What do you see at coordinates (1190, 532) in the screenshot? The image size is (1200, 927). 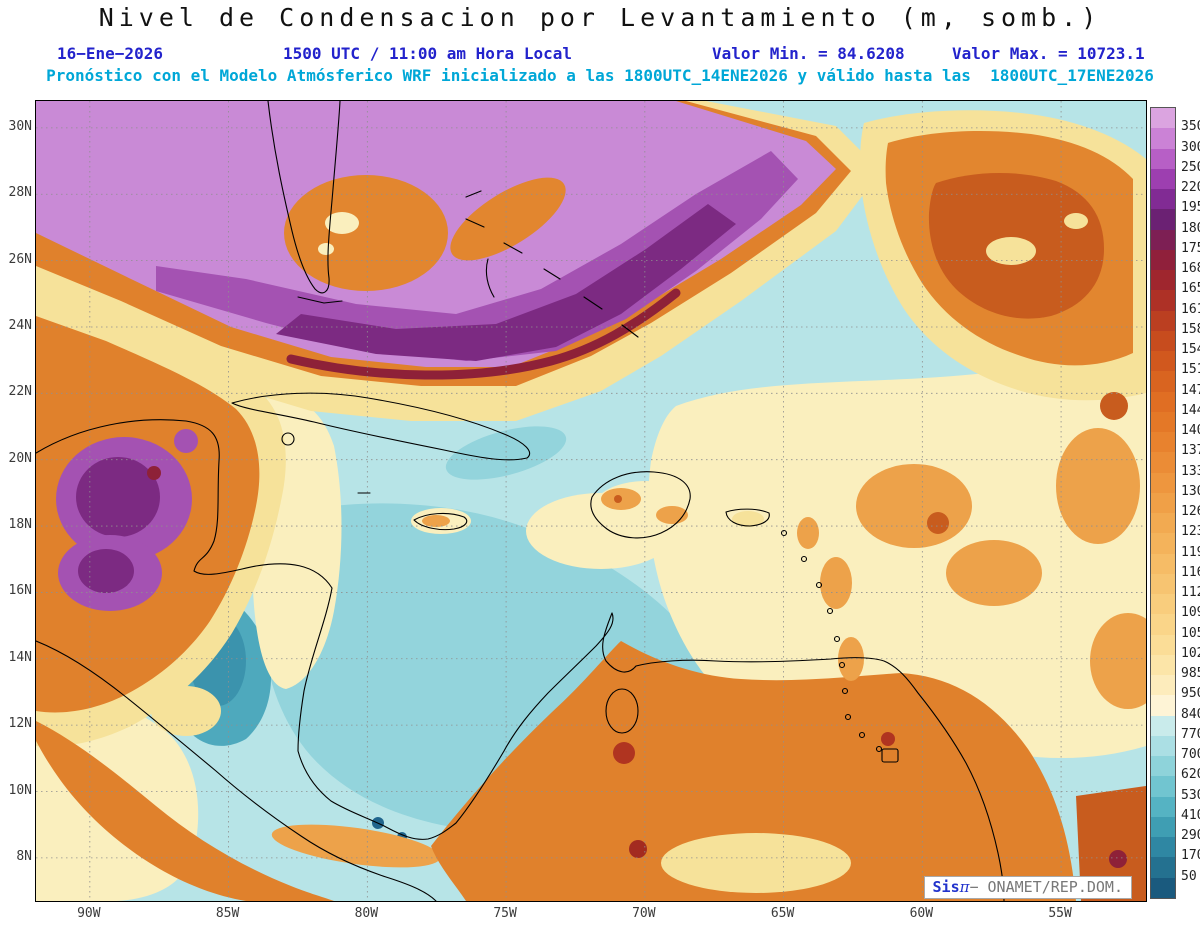 I see `colorbar-level-label: 1230` at bounding box center [1190, 532].